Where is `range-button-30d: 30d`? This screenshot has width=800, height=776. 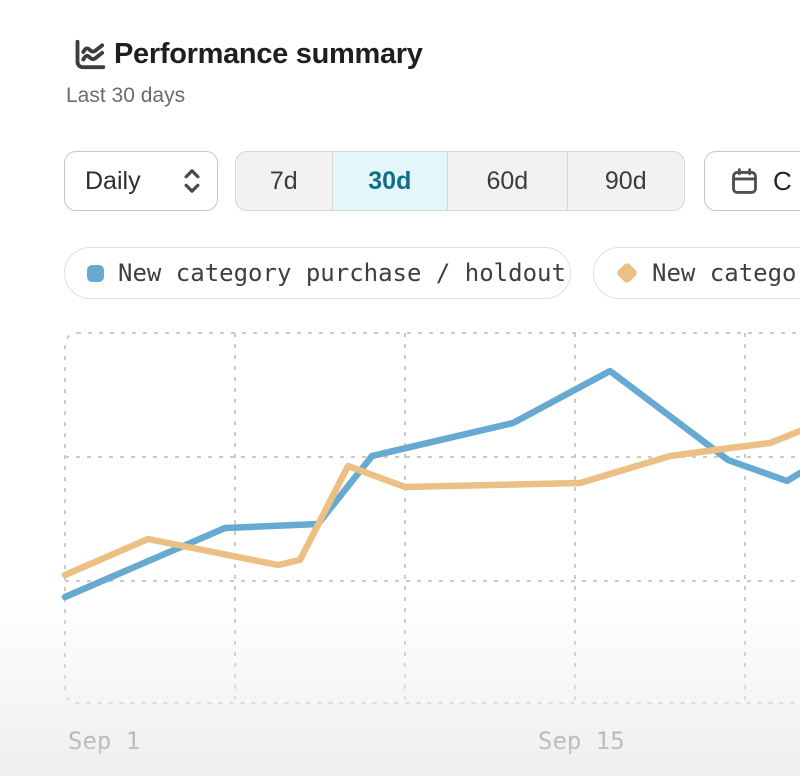 range-button-30d: 30d is located at coordinates (389, 181).